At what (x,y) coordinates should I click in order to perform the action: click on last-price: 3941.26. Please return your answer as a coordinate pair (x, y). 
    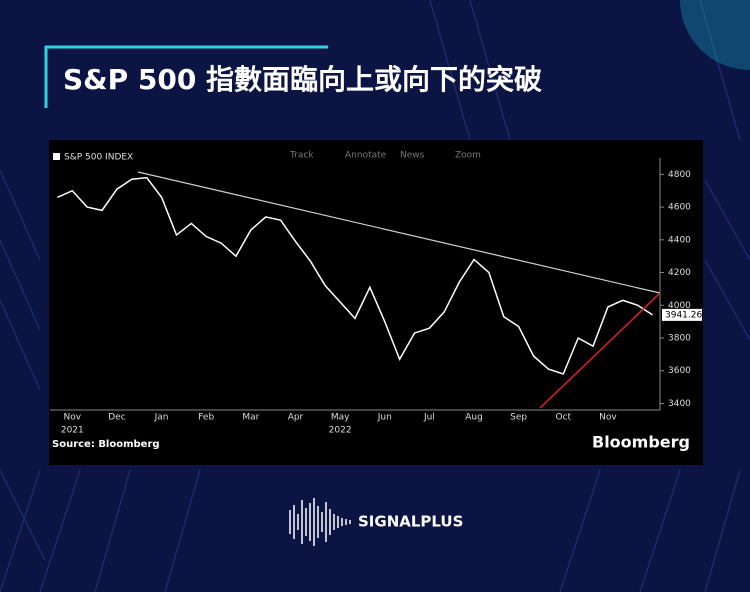
    Looking at the image, I should click on (683, 315).